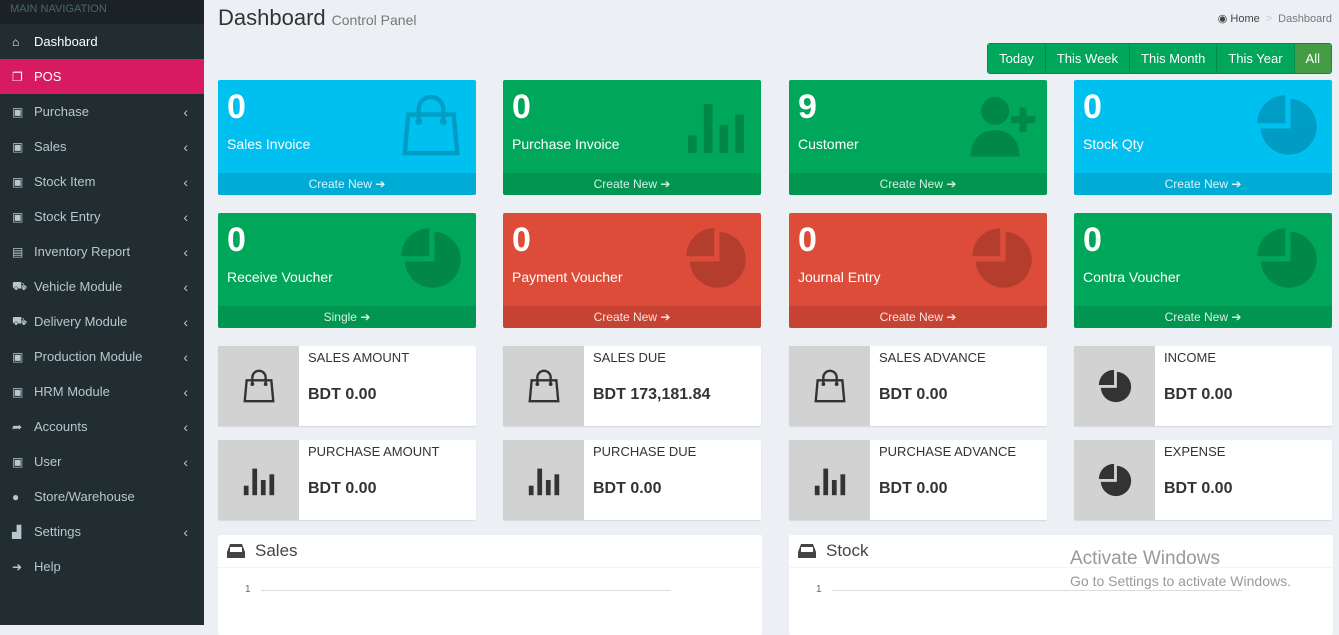 The height and width of the screenshot is (635, 1339). What do you see at coordinates (566, 144) in the screenshot?
I see `stat-label: Purchase Invoice` at bounding box center [566, 144].